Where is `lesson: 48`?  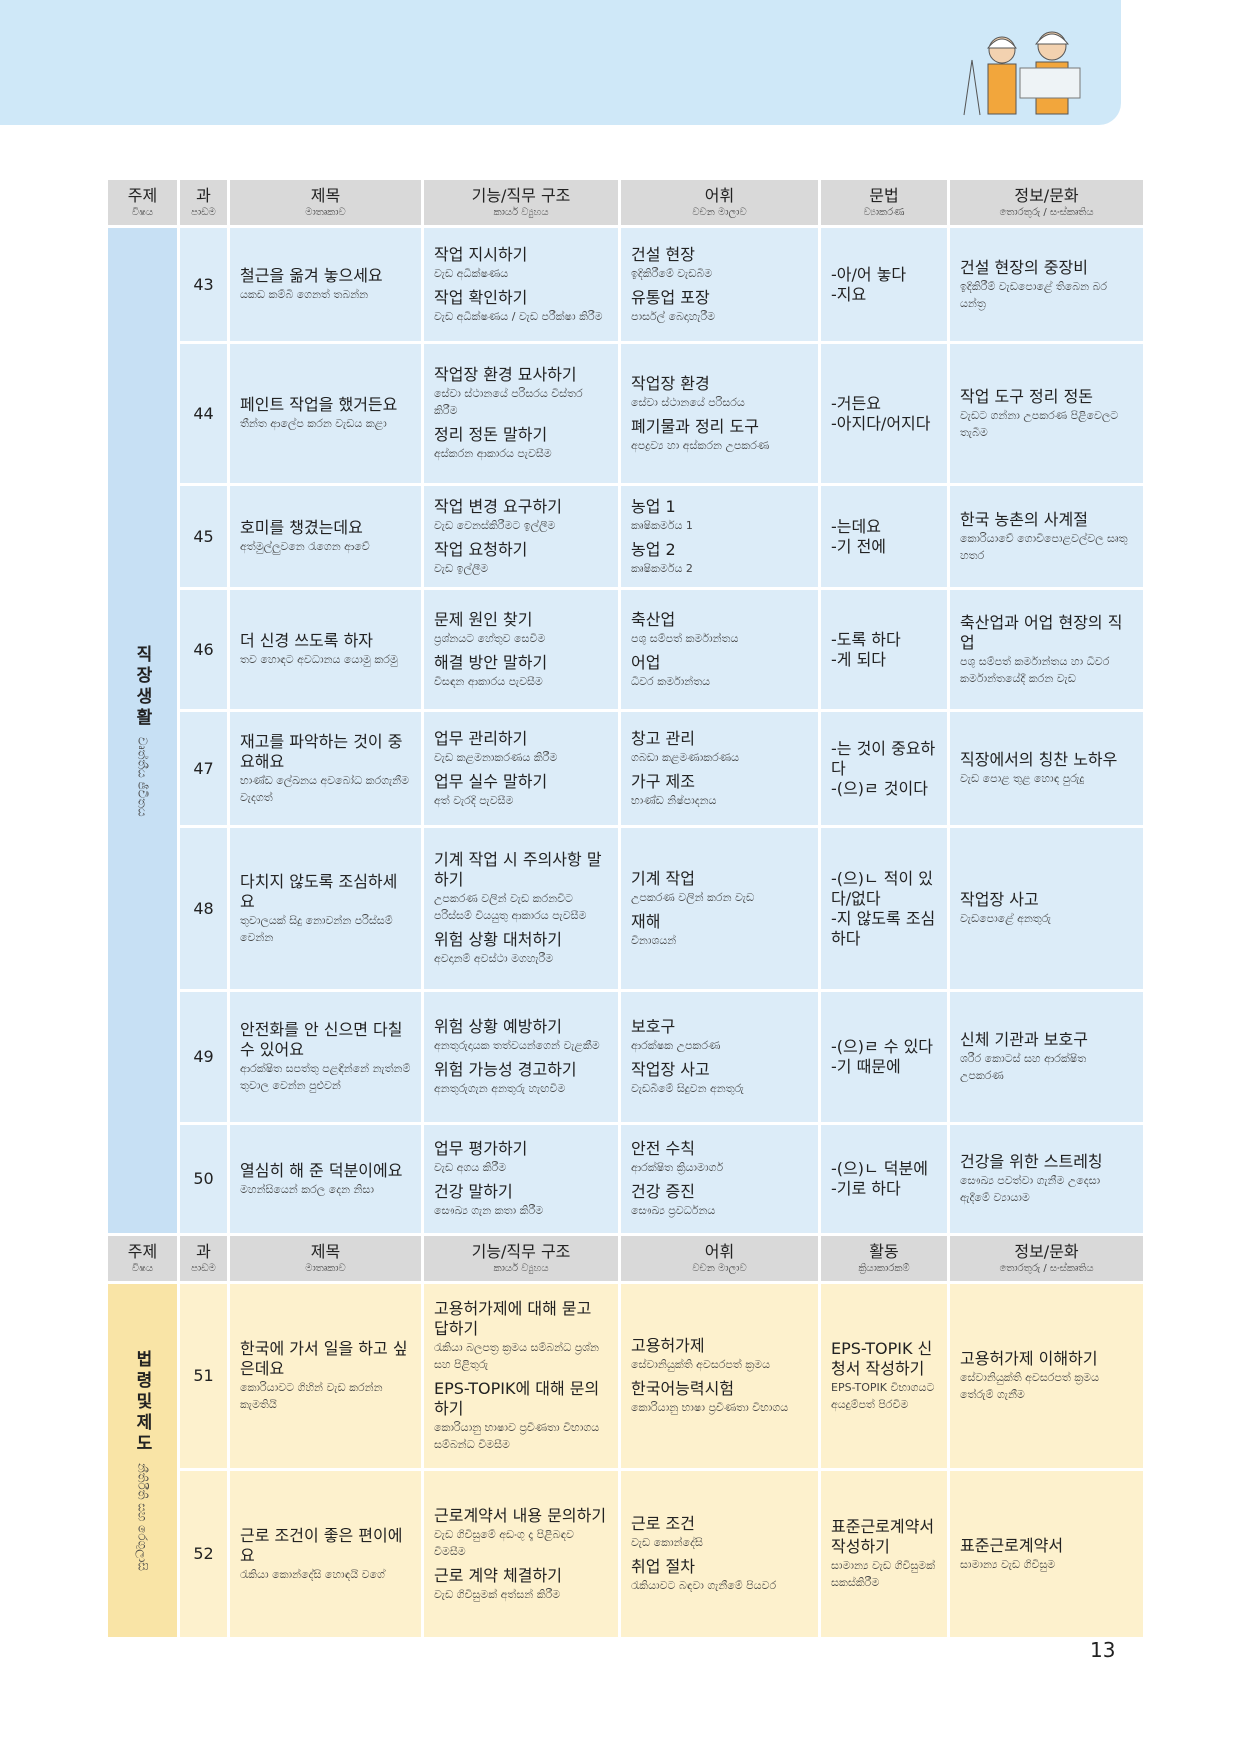
lesson: 48 is located at coordinates (203, 908).